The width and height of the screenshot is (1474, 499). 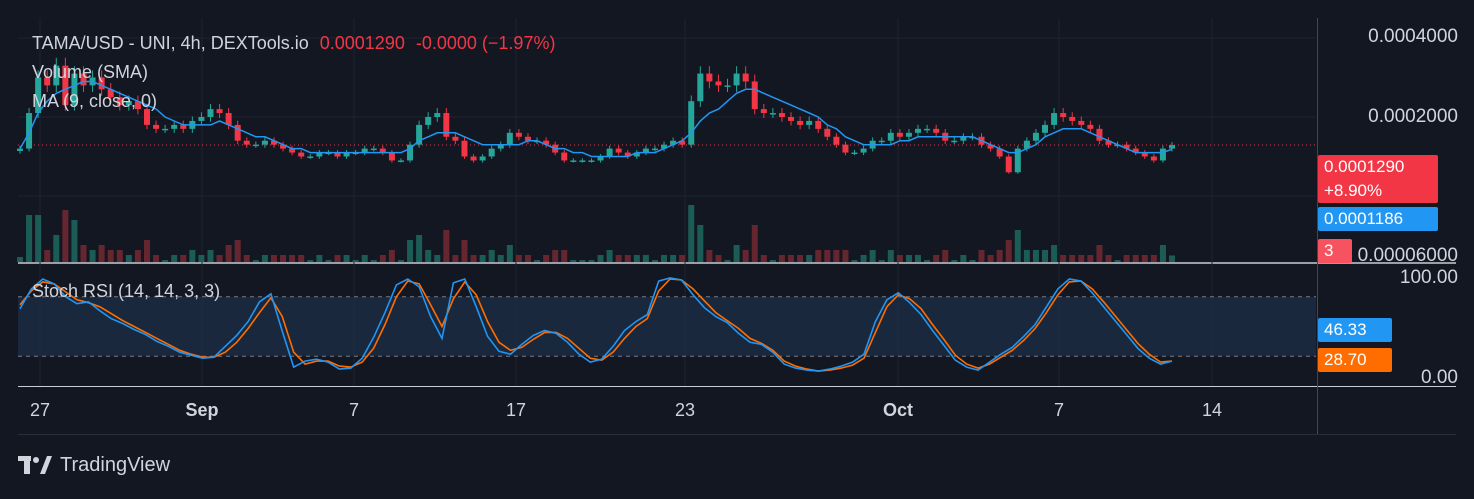 I want to click on volume-legend: Volume (SMA), so click(x=90, y=72).